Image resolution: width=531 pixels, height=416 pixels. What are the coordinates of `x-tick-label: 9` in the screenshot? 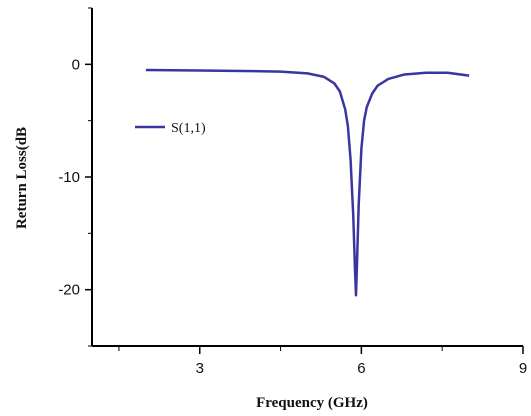 It's located at (523, 368).